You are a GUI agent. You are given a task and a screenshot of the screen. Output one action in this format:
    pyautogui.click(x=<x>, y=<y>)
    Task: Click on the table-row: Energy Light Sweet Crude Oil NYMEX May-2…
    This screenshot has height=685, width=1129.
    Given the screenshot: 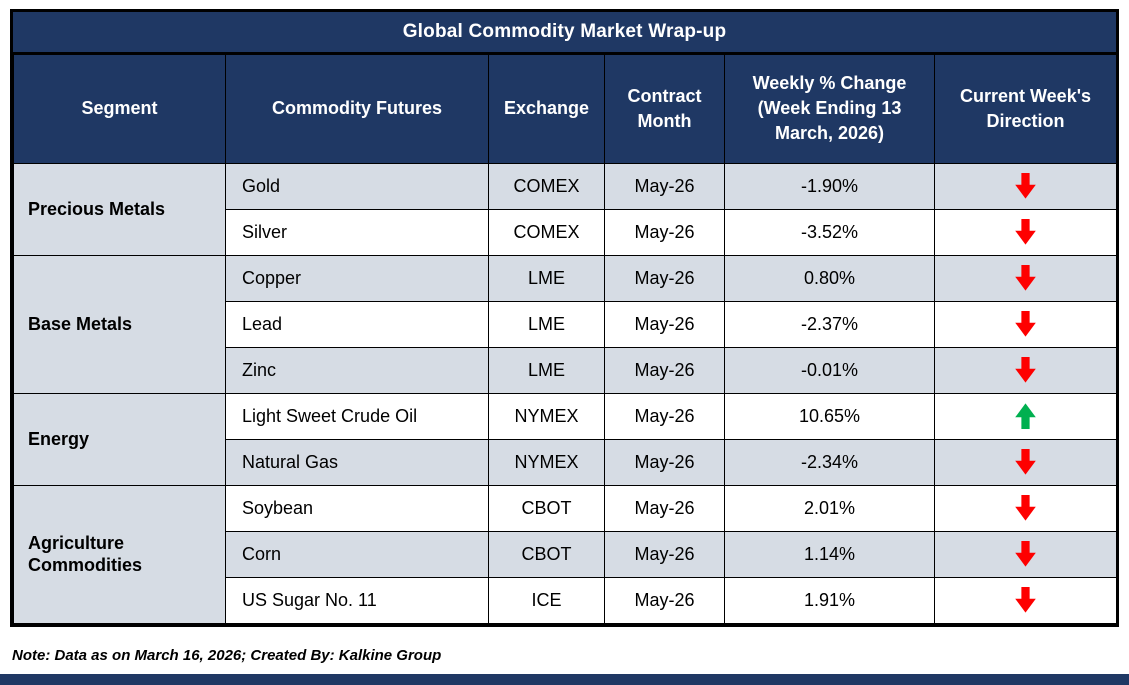 What is the action you would take?
    pyautogui.click(x=565, y=439)
    